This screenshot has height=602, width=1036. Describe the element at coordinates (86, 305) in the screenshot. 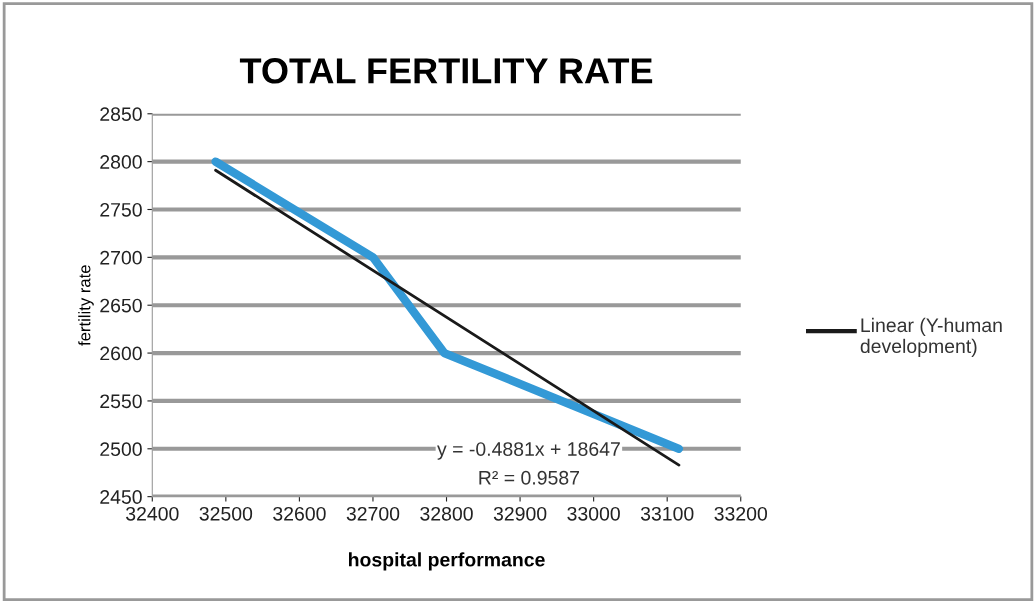

I see `y-axis-title: fertility rate` at that location.